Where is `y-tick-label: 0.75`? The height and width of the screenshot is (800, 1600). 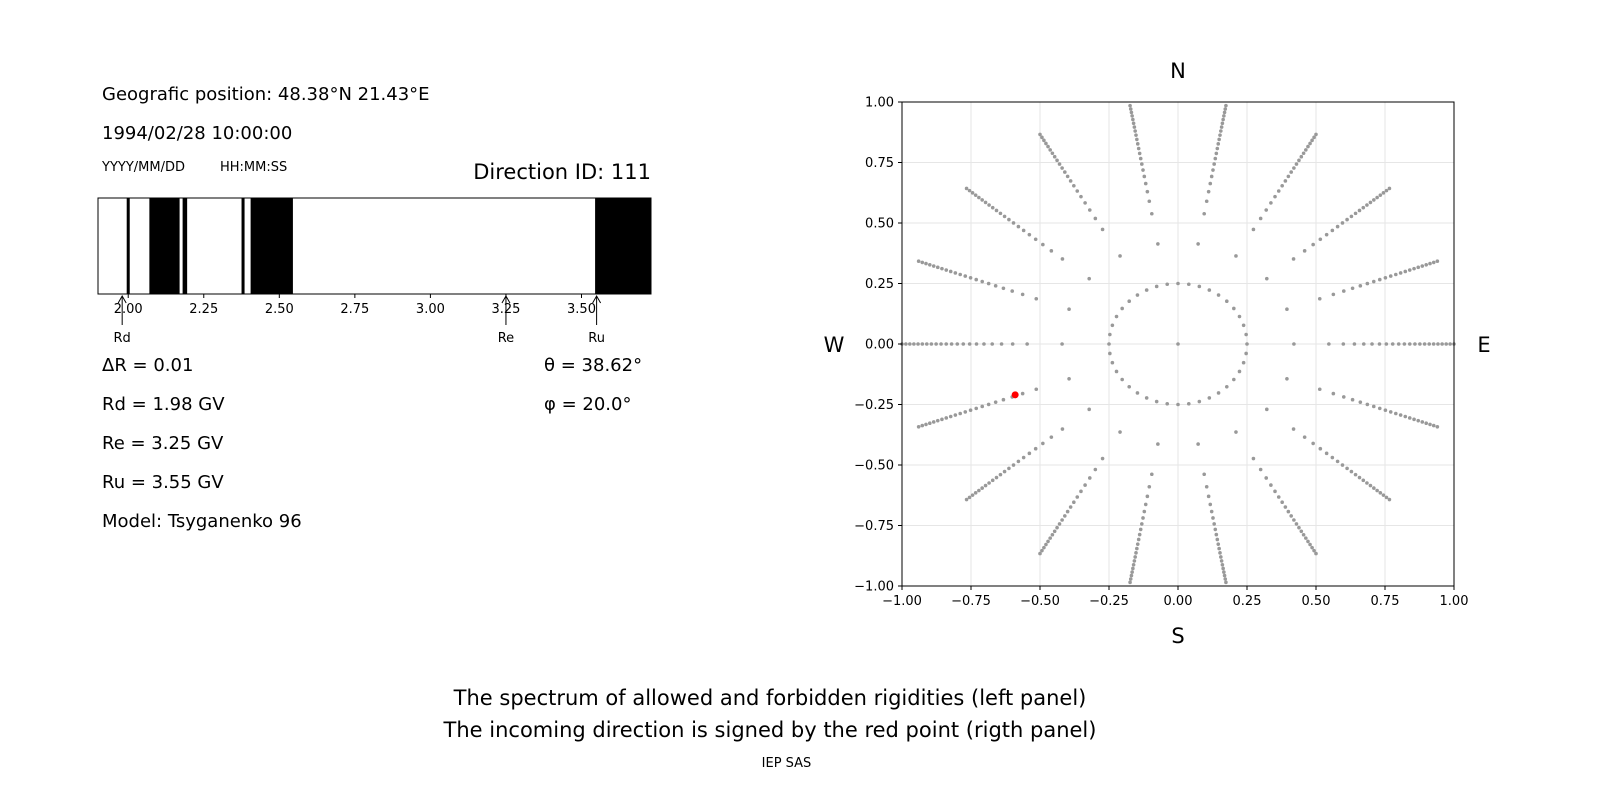
y-tick-label: 0.75 is located at coordinates (879, 163).